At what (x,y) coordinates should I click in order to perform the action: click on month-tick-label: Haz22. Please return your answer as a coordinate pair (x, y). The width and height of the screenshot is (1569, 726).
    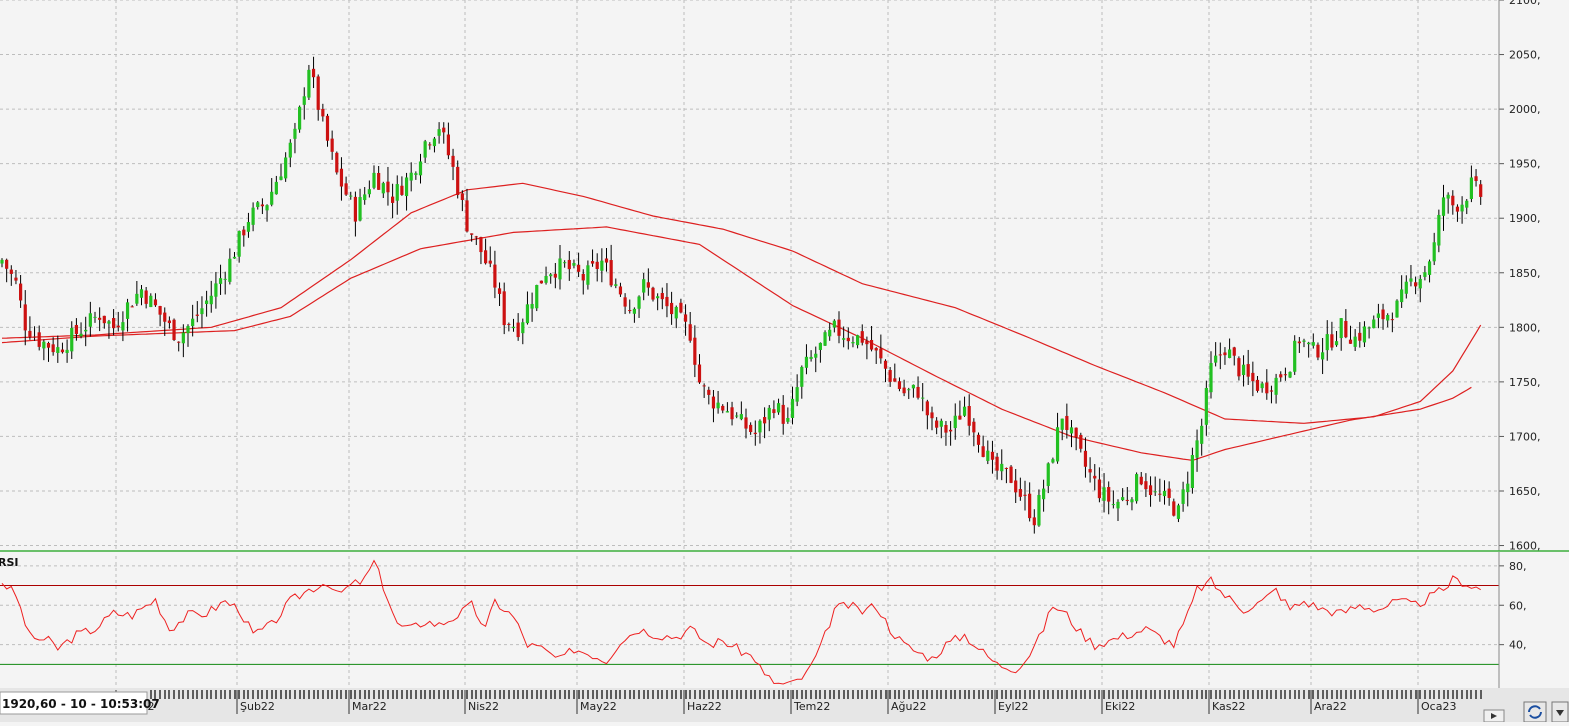
    Looking at the image, I should click on (704, 706).